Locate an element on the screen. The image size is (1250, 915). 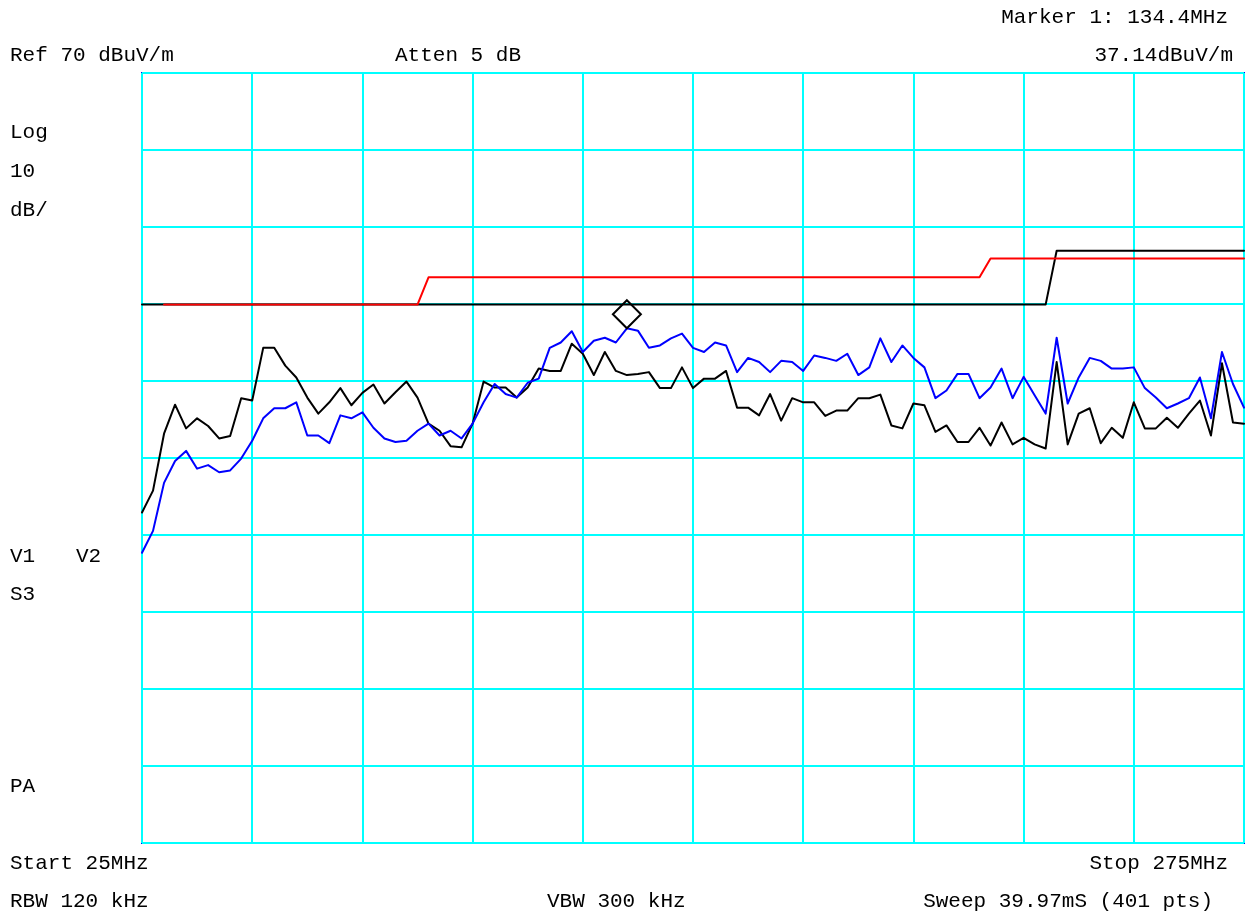
text: Ref 70 dBuV/m is located at coordinates (92, 55).